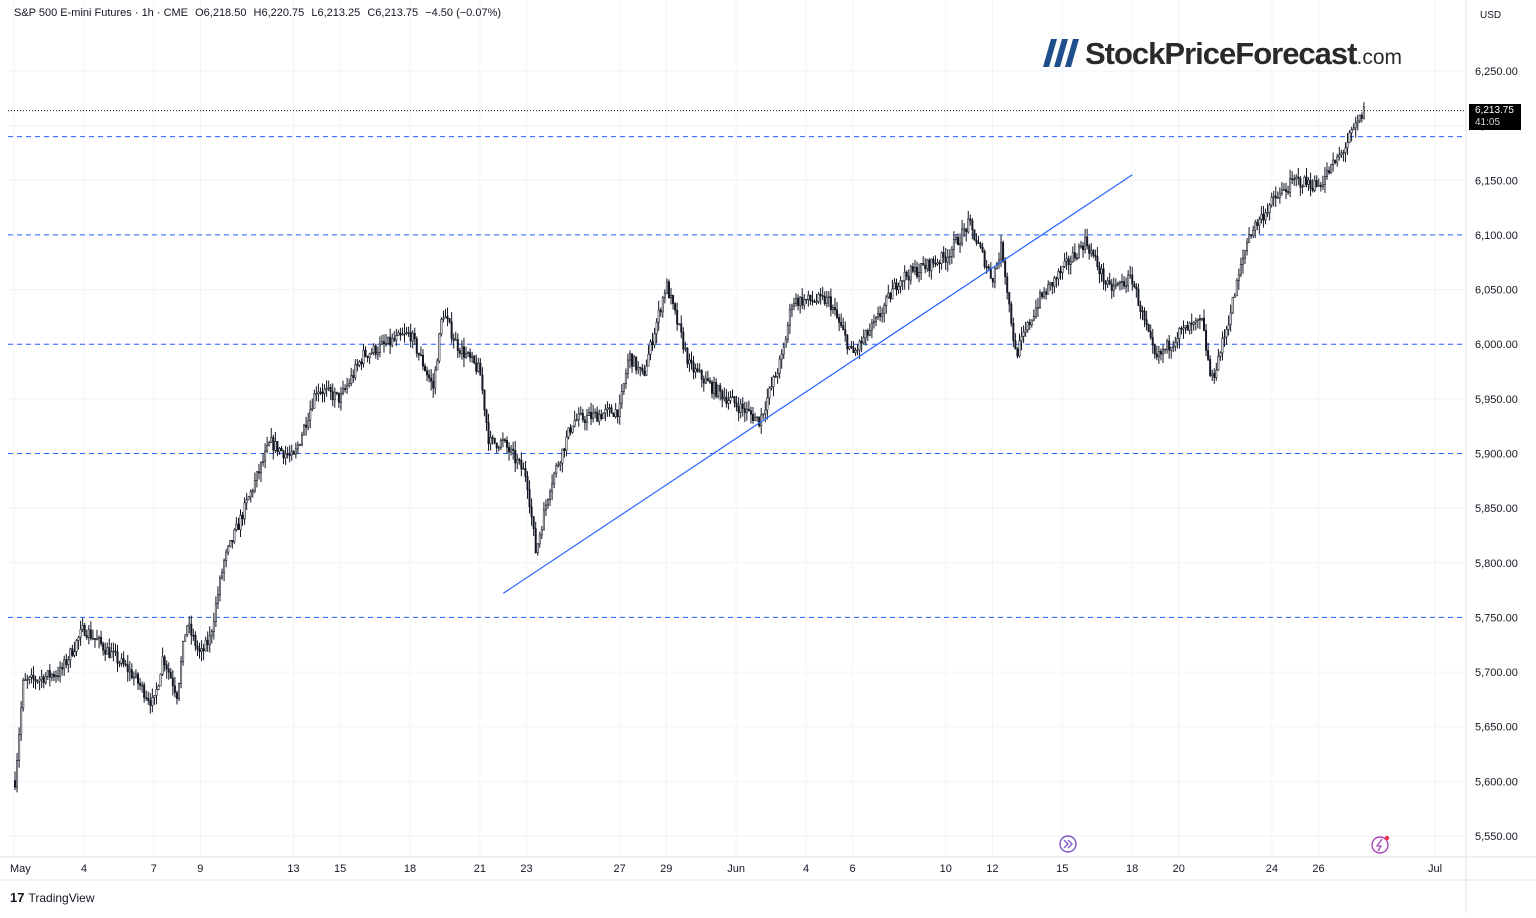 This screenshot has width=1536, height=918. Describe the element at coordinates (1491, 15) in the screenshot. I see `currency-label: USD` at that location.